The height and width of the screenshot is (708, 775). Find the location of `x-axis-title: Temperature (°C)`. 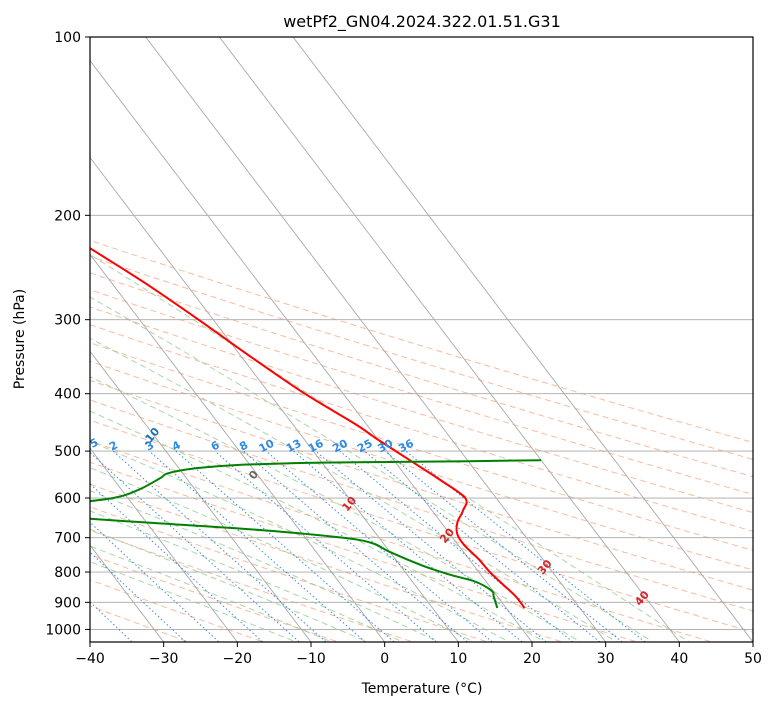

x-axis-title: Temperature (°C) is located at coordinates (422, 689).